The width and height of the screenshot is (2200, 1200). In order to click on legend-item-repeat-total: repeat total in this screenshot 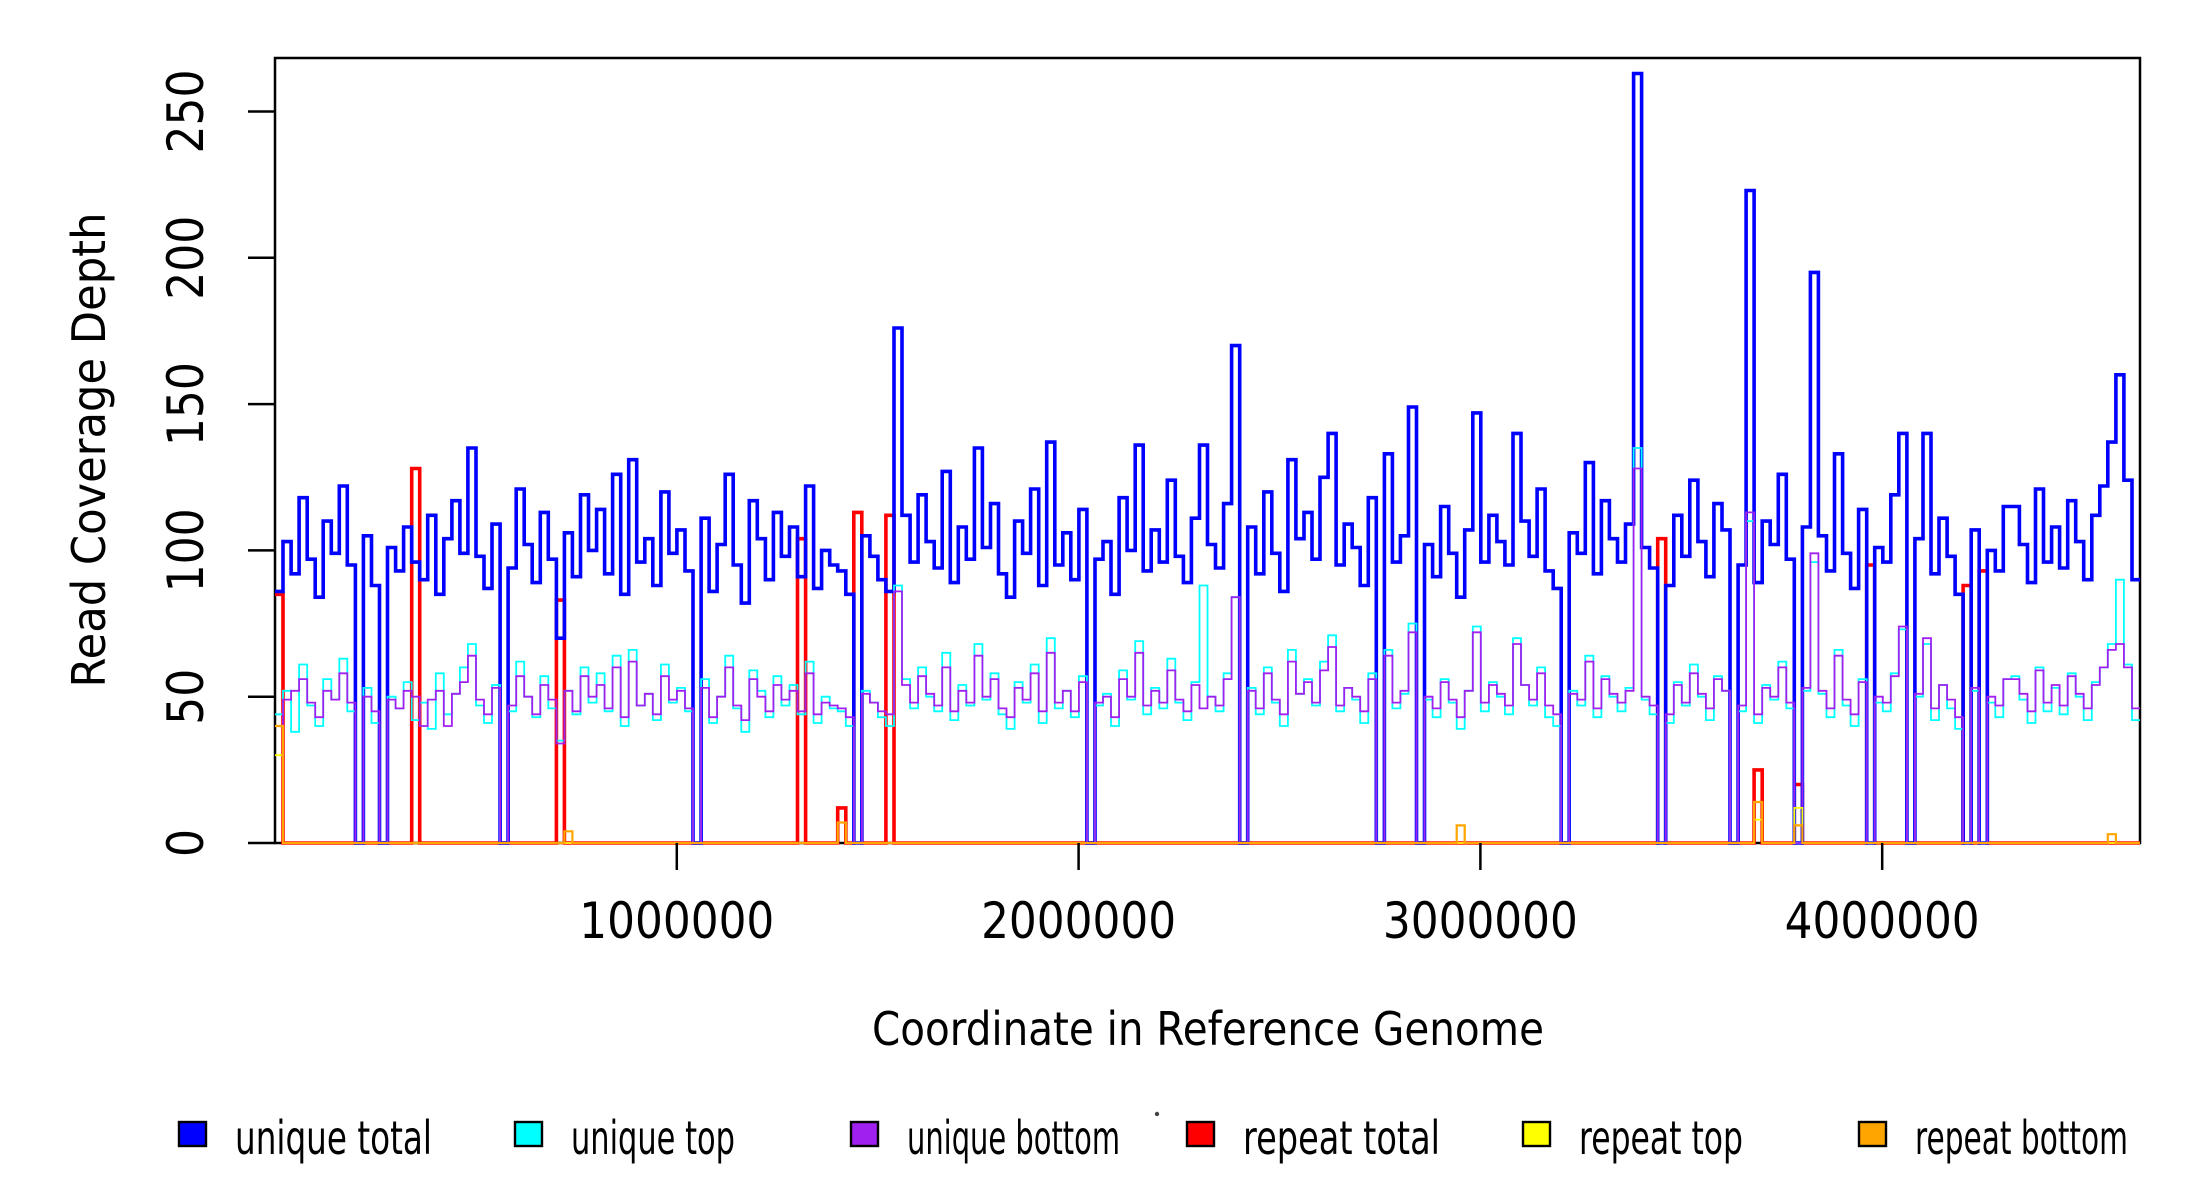, I will do `click(1312, 1138)`.